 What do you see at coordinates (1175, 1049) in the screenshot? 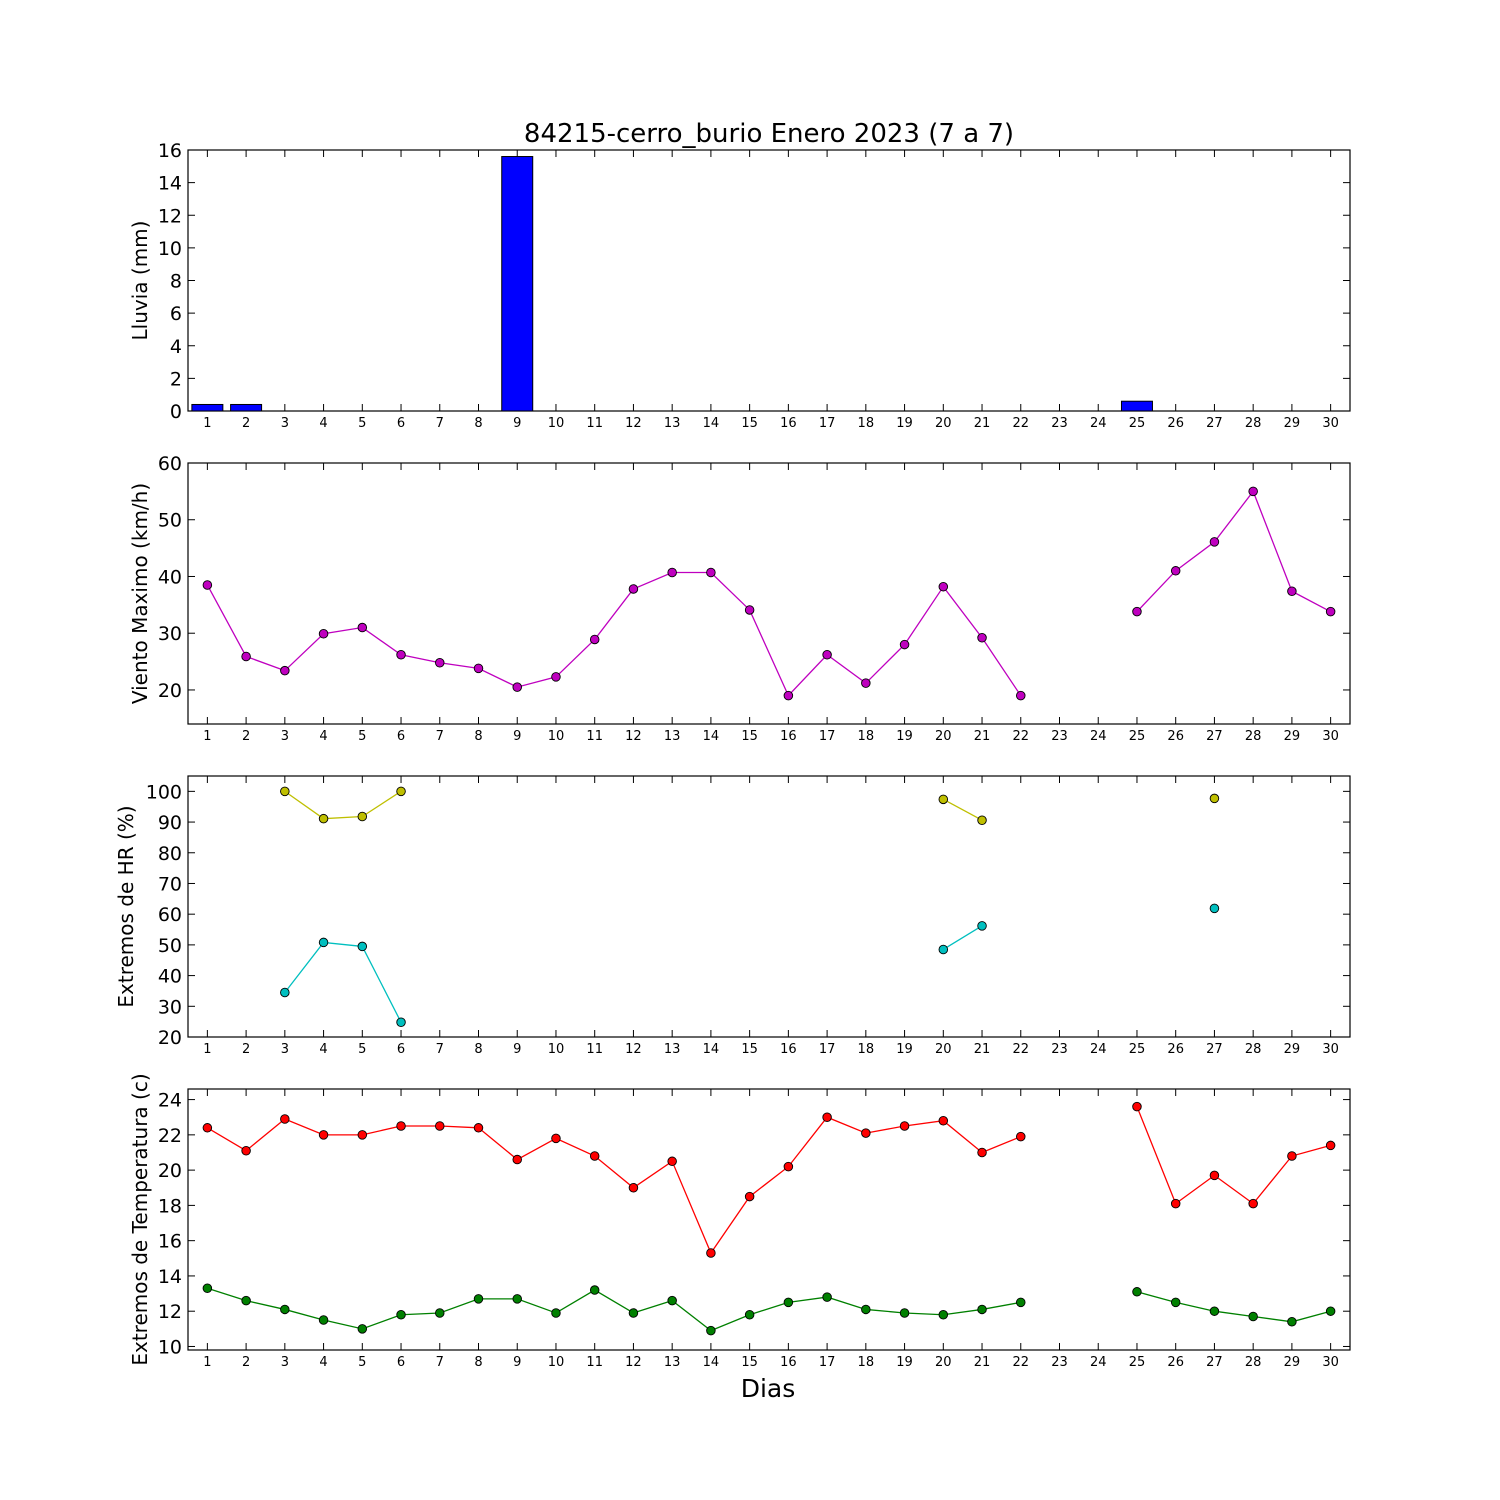
I see `x-tick-label: 26` at bounding box center [1175, 1049].